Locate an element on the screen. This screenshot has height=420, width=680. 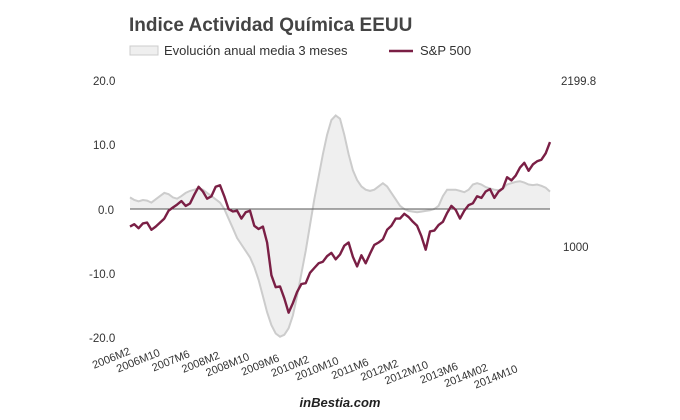
legend: Evolución anual media 3 meses S&P 500 is located at coordinates (300, 50).